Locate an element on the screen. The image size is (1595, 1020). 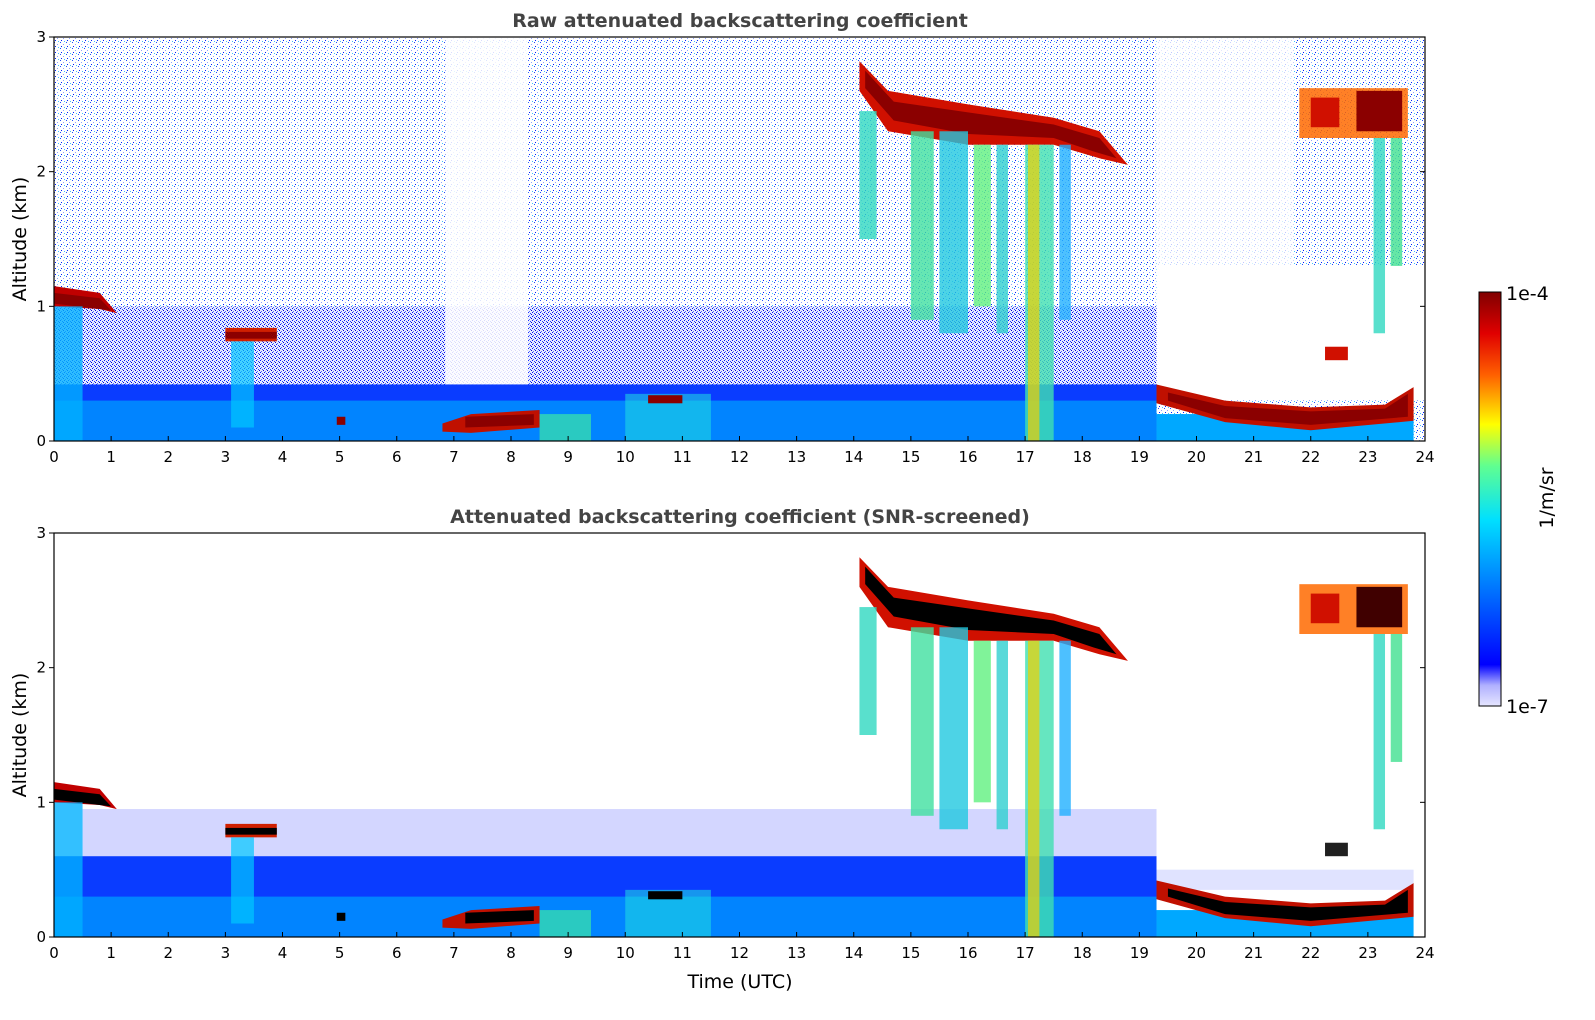
x-tick-label: 4 is located at coordinates (283, 457).